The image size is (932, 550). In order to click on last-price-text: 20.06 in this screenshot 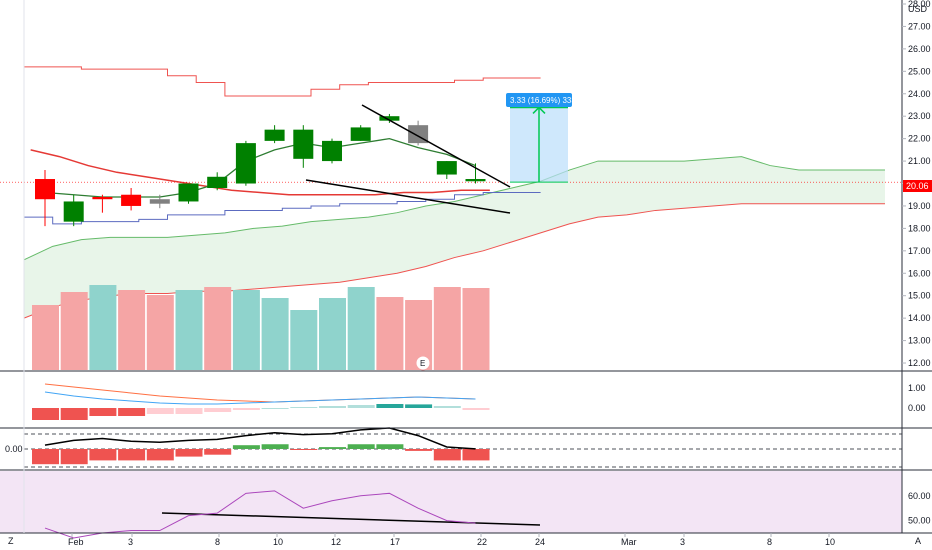, I will do `click(917, 186)`.